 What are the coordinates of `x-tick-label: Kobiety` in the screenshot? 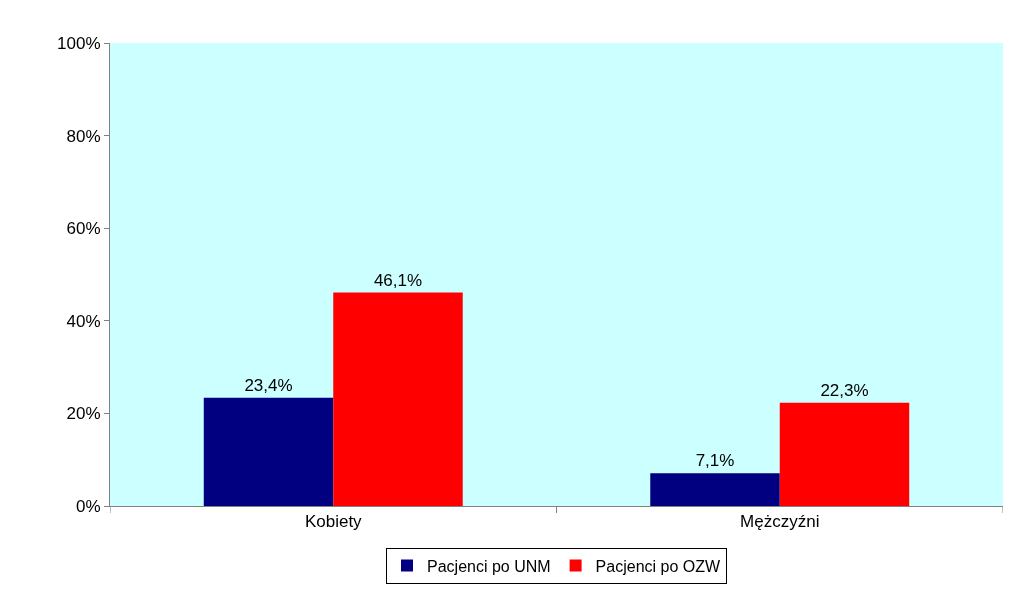 It's located at (333, 522).